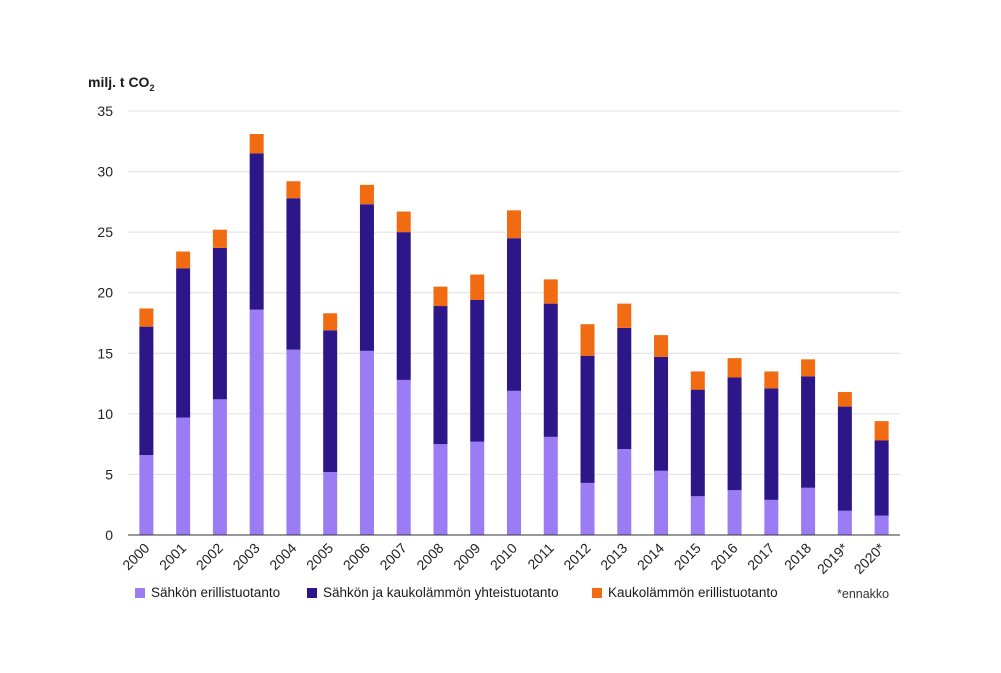 The width and height of the screenshot is (1001, 673). Describe the element at coordinates (216, 592) in the screenshot. I see `legend-label-erillistuotanto: Sähkön erillistuotanto` at that location.